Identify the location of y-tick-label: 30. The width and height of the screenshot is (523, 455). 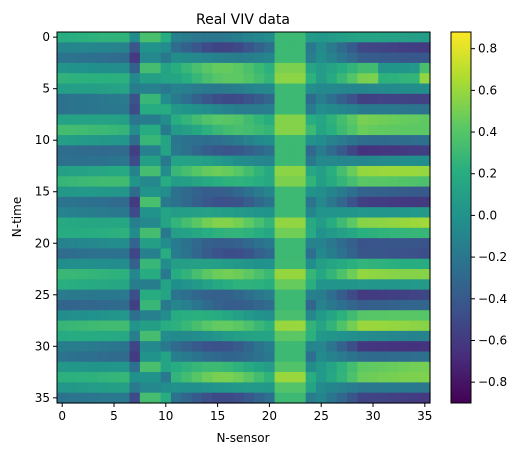
(42, 346).